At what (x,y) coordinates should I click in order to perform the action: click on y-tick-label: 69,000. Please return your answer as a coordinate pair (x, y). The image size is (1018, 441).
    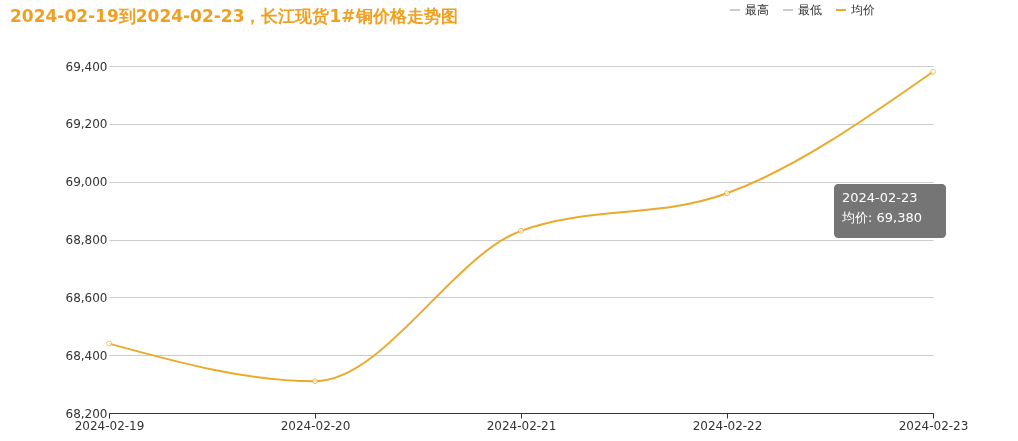
    Looking at the image, I should click on (86, 182).